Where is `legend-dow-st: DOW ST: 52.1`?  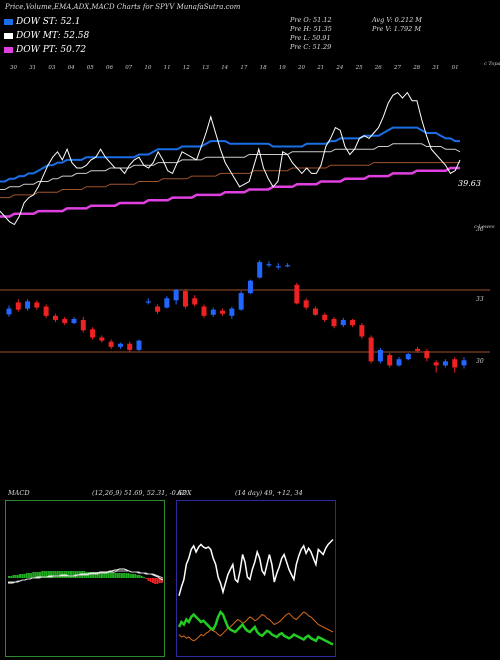 legend-dow-st: DOW ST: 52.1 is located at coordinates (42, 22).